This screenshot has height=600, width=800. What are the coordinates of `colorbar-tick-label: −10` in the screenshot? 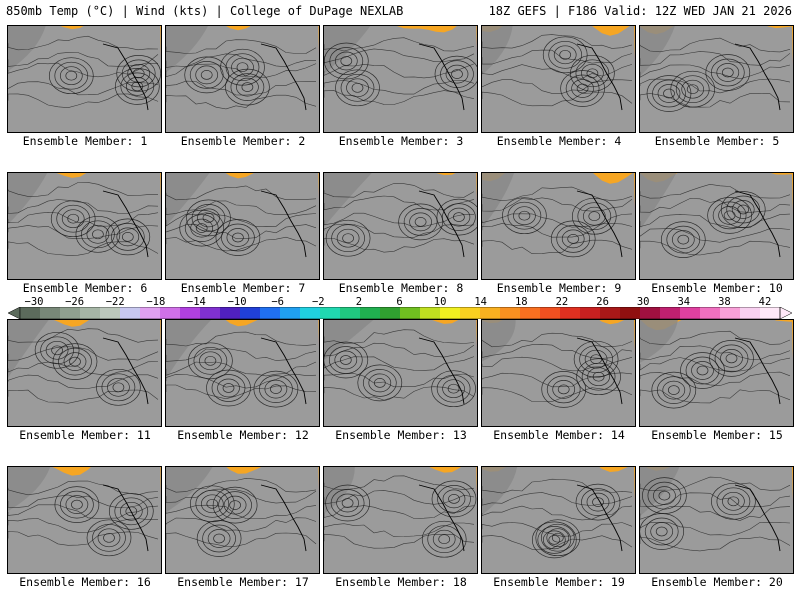 It's located at (237, 302).